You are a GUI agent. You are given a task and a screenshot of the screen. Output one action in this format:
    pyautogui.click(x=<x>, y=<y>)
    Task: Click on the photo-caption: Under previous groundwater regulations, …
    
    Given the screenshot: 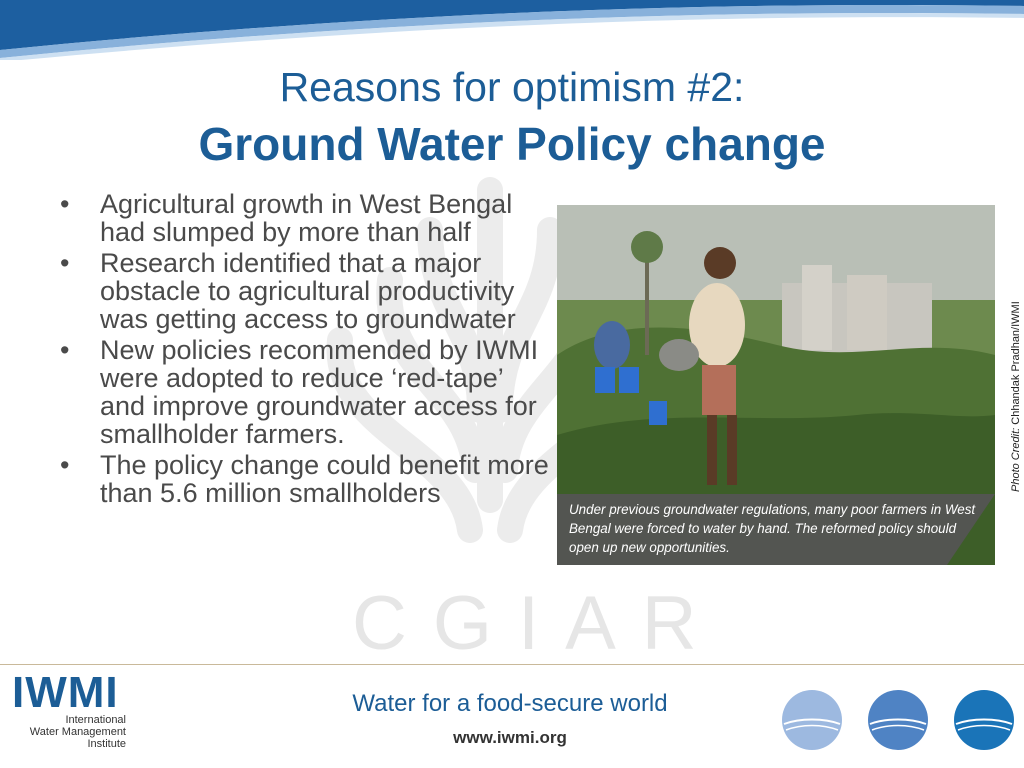 What is the action you would take?
    pyautogui.click(x=772, y=528)
    